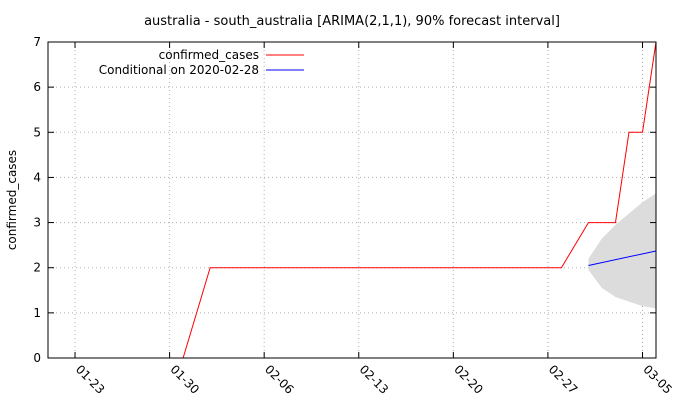 This screenshot has height=400, width=680. I want to click on x-tick-label: 02-13, so click(374, 379).